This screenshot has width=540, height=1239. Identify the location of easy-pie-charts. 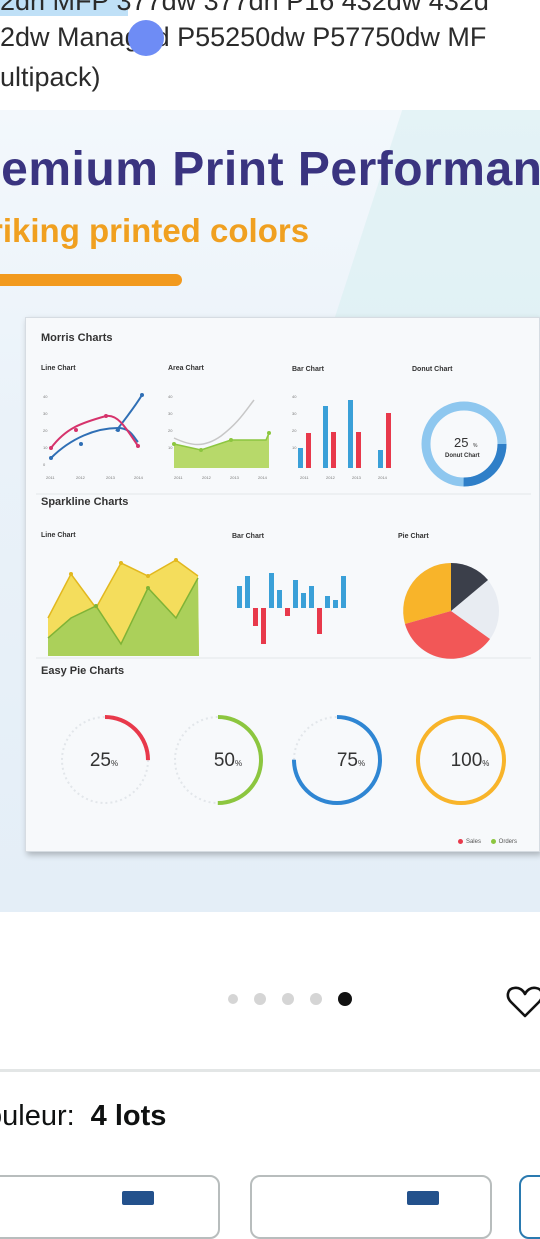
(283, 760).